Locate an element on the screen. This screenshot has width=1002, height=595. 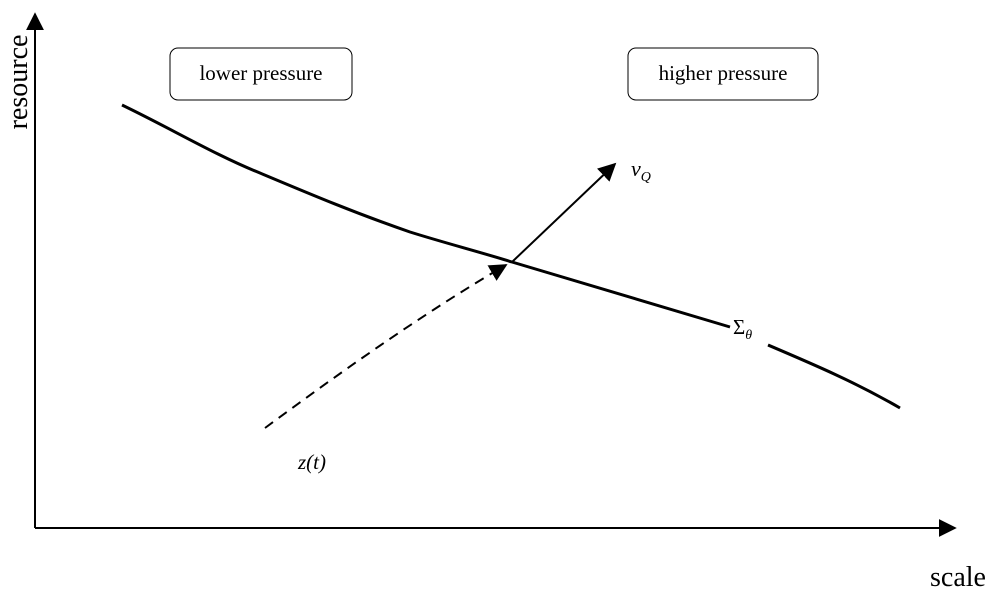
region-label: higher pressure is located at coordinates (723, 73).